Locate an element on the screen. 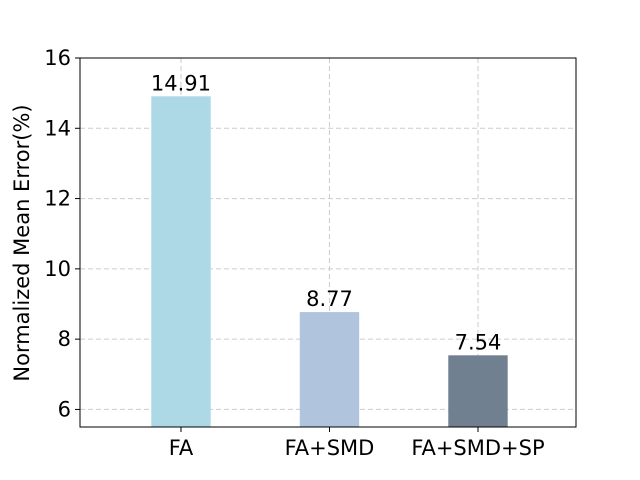  y-tick-label: 8 is located at coordinates (64, 339).